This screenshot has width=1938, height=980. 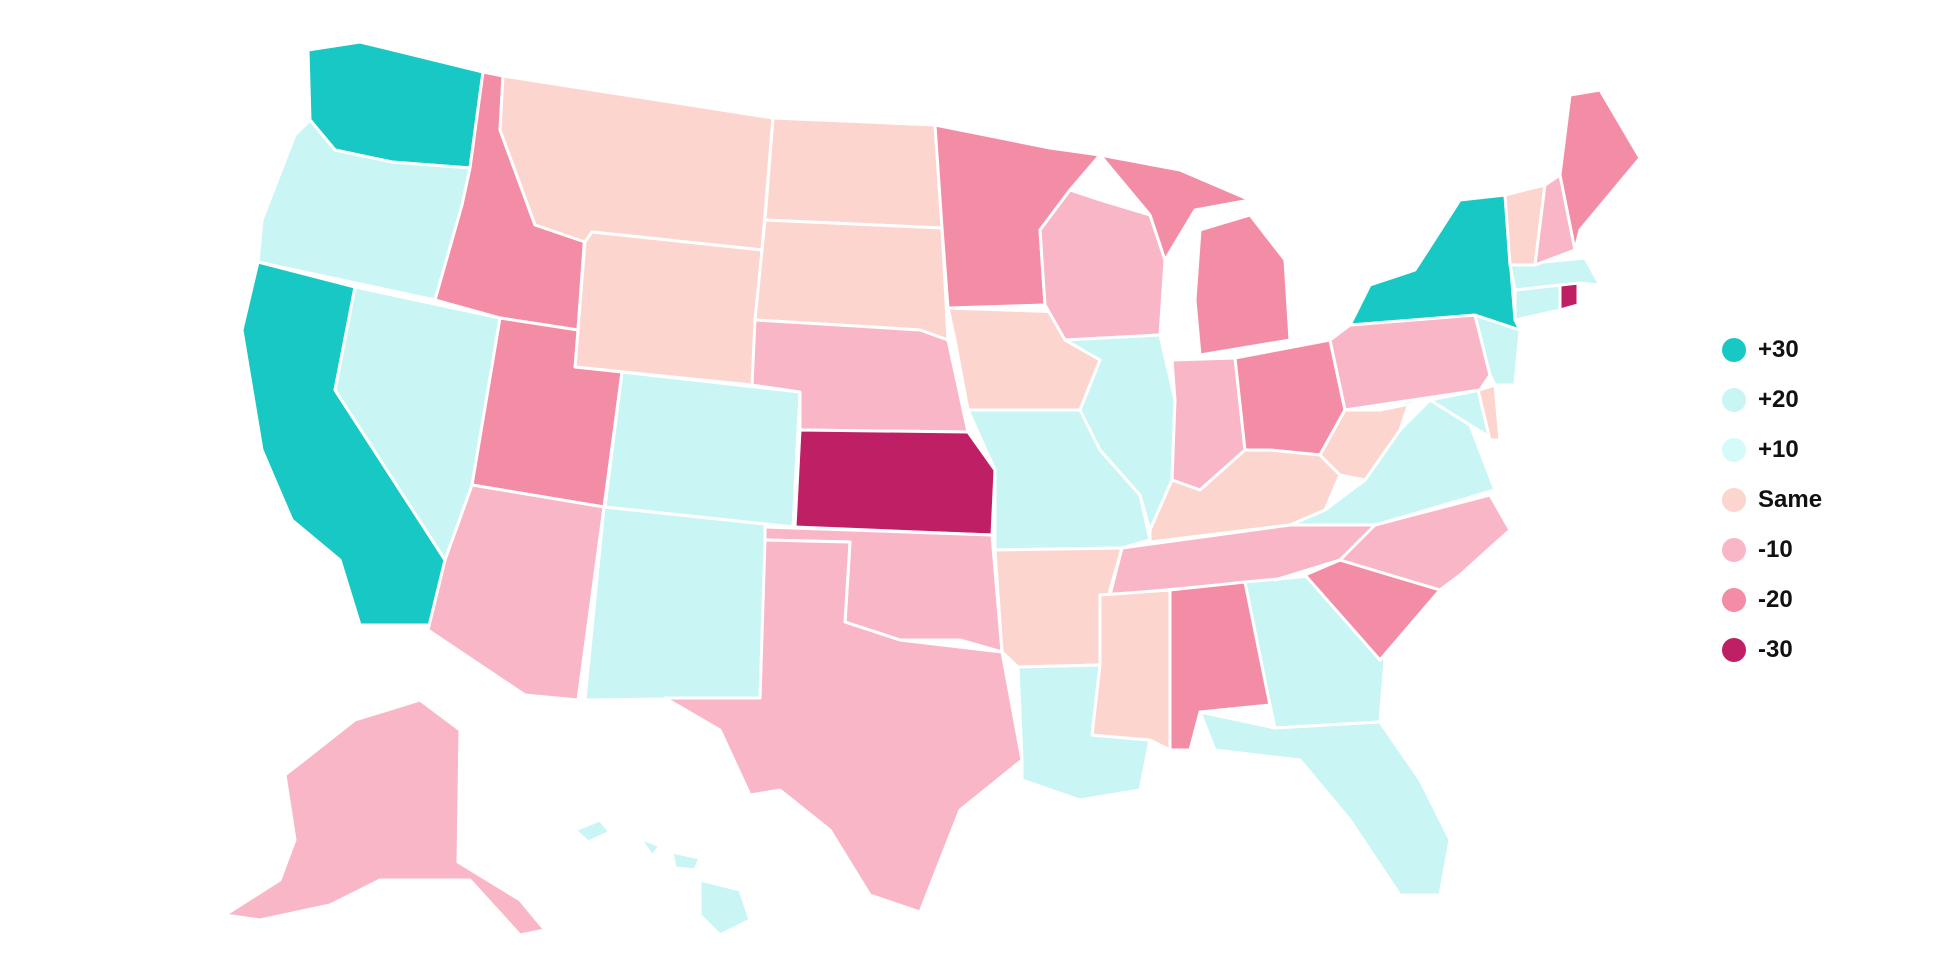 What do you see at coordinates (1325, 803) in the screenshot?
I see `state-fl` at bounding box center [1325, 803].